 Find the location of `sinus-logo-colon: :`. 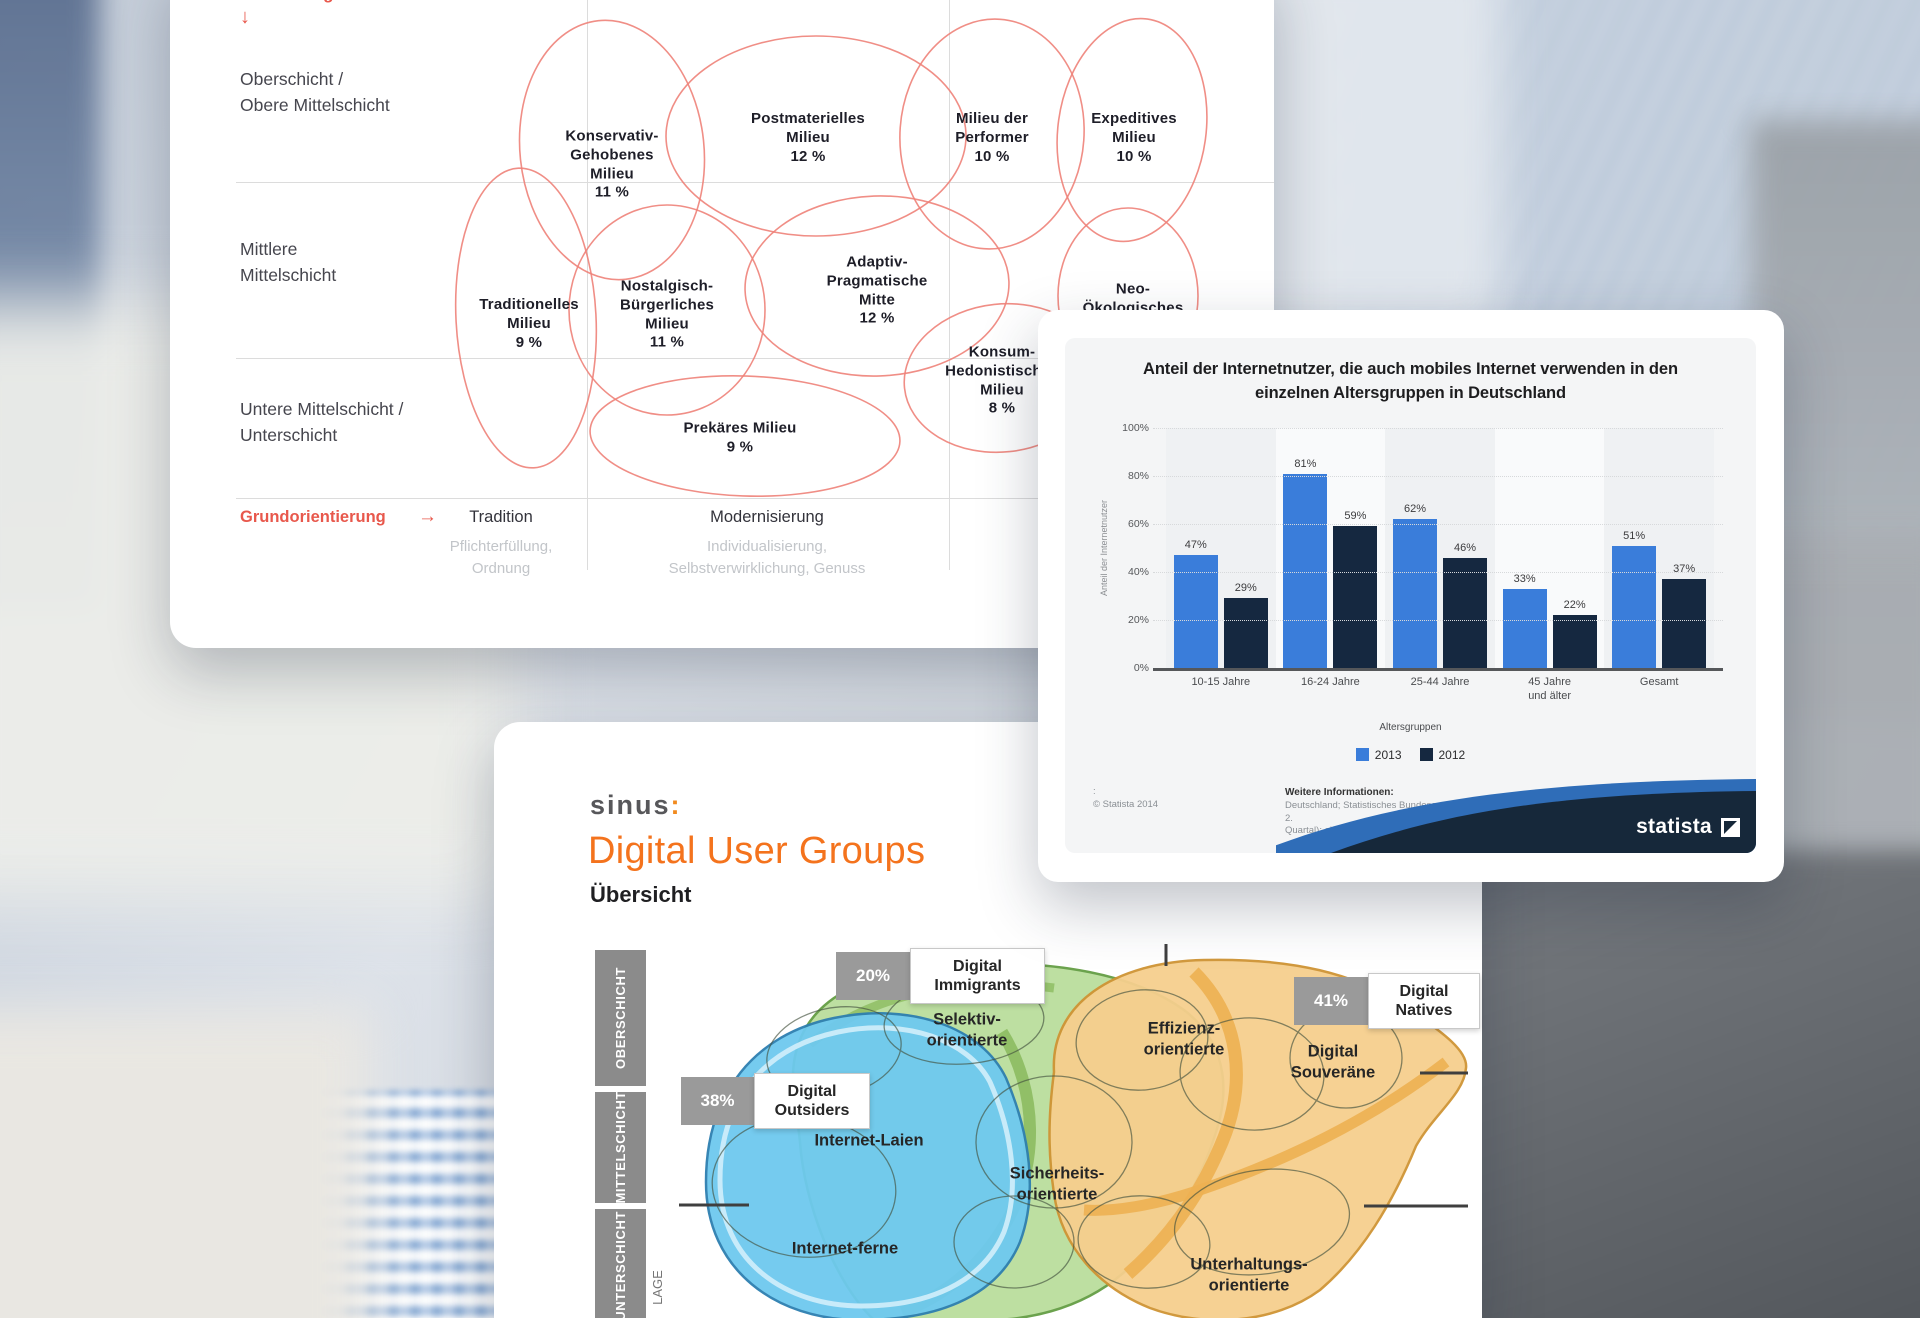

sinus-logo-colon: : is located at coordinates (676, 805).